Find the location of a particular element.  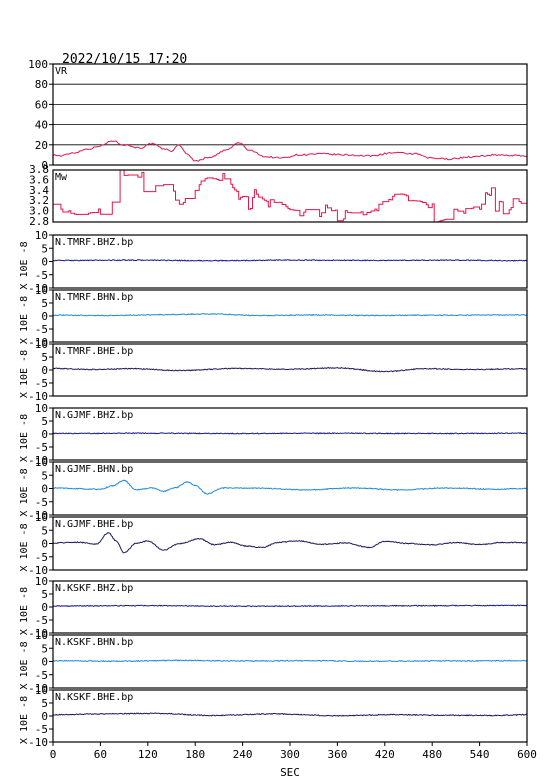

y-tick-label: 60 is located at coordinates (41, 104).